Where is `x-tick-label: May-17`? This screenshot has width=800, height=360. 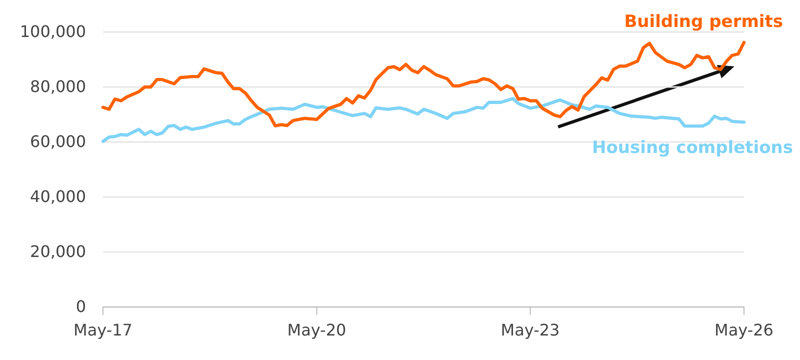 x-tick-label: May-17 is located at coordinates (103, 330).